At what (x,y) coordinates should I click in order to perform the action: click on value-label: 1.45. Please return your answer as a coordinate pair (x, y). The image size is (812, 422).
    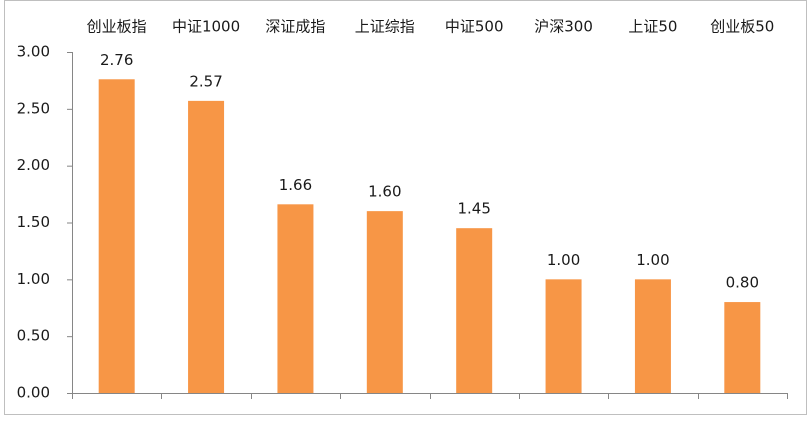
    Looking at the image, I should click on (473, 209).